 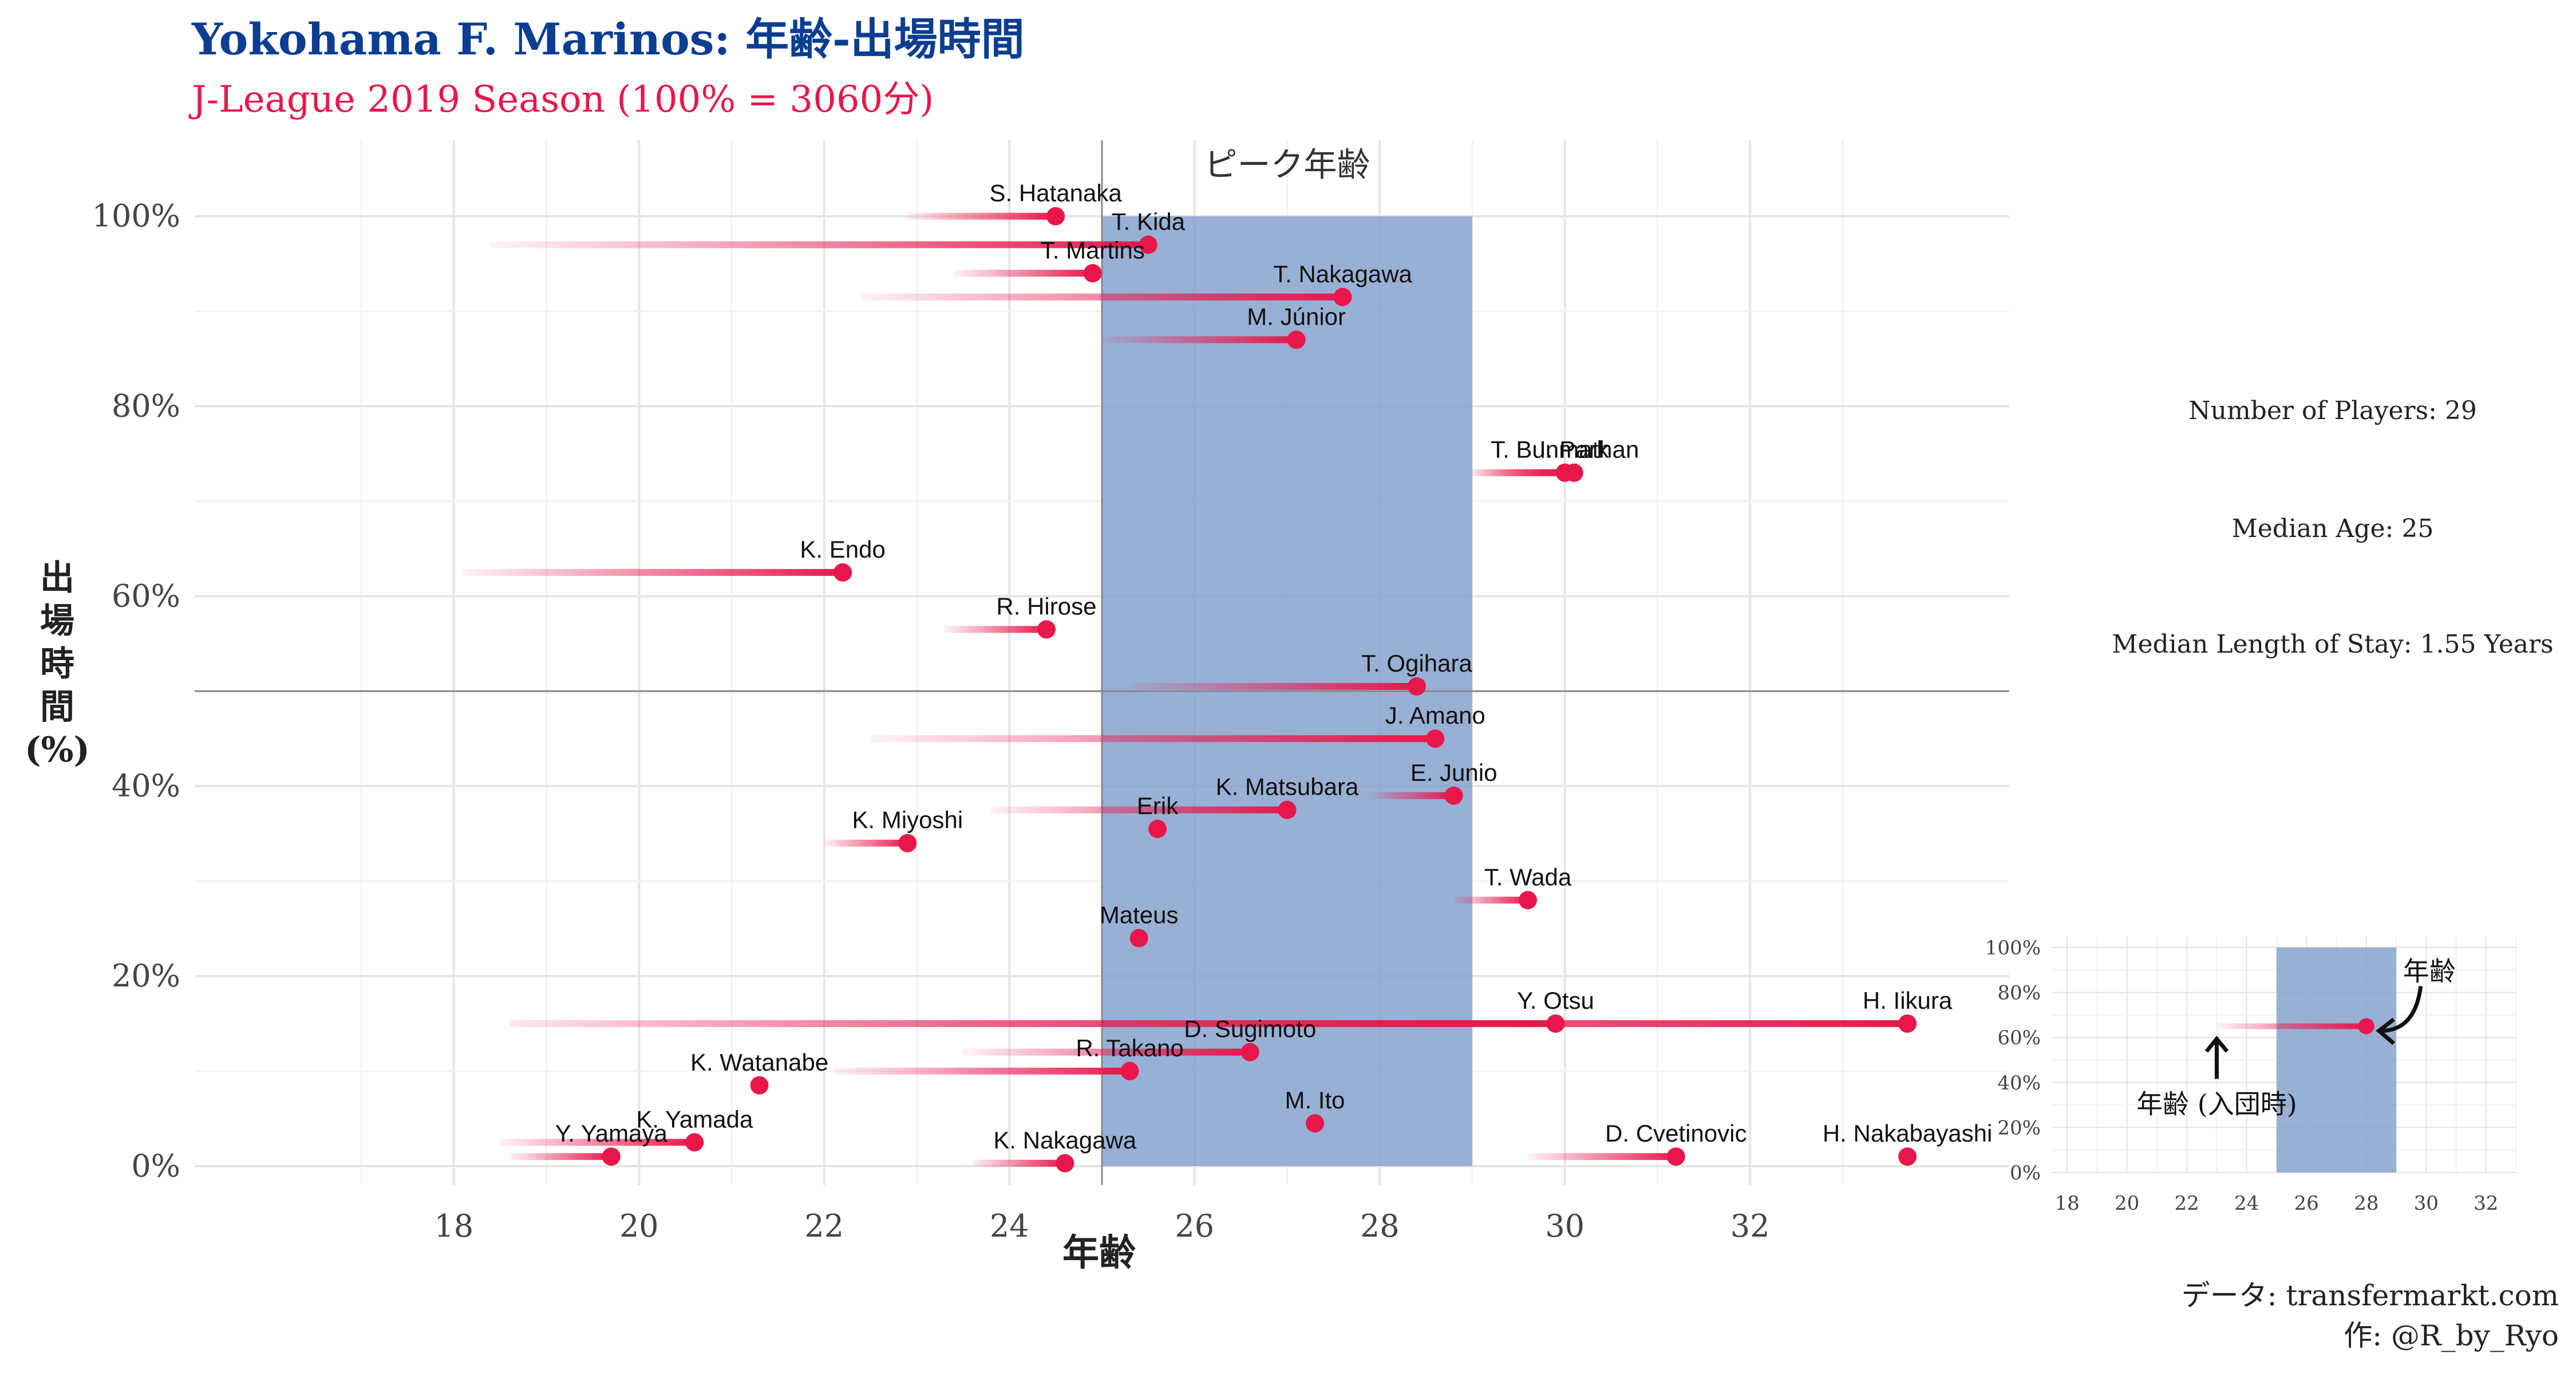 What do you see at coordinates (2333, 528) in the screenshot?
I see `stat-median-age: Median Age: 25` at bounding box center [2333, 528].